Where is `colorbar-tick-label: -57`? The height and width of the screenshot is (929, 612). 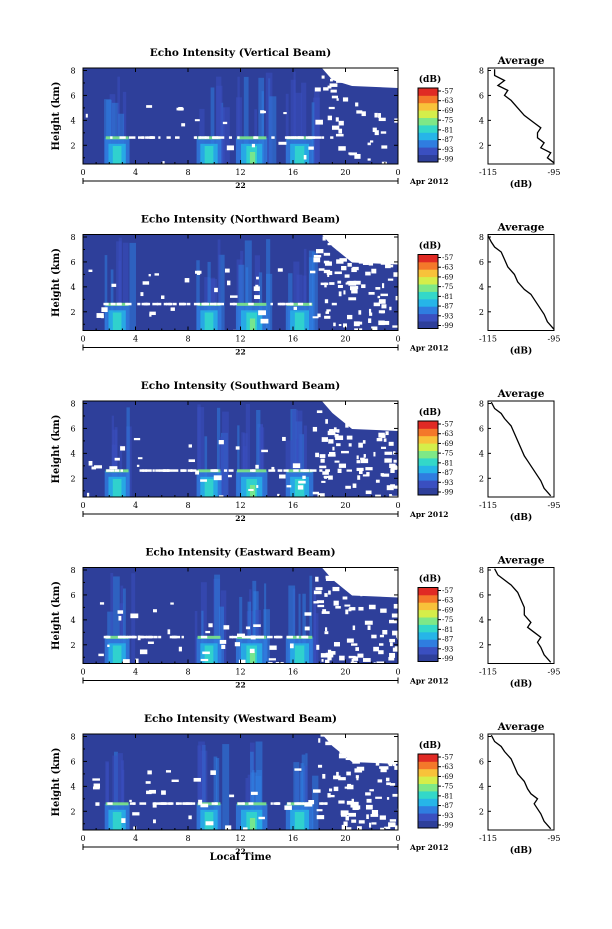 colorbar-tick-label: -57 is located at coordinates (447, 425).